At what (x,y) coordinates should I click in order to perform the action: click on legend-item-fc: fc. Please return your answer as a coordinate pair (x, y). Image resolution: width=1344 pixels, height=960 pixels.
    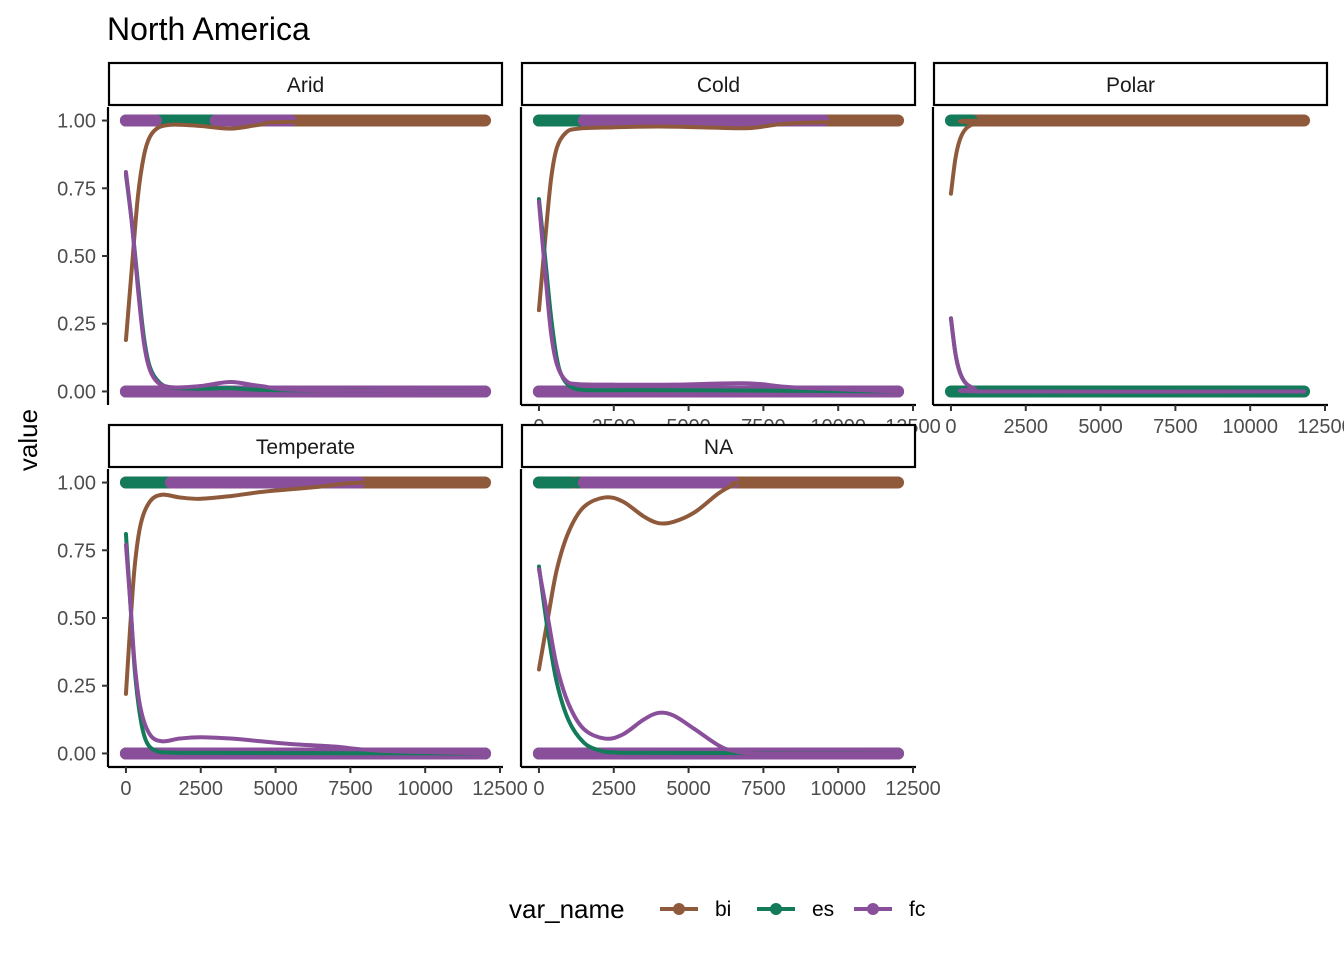
    Looking at the image, I should click on (889, 909).